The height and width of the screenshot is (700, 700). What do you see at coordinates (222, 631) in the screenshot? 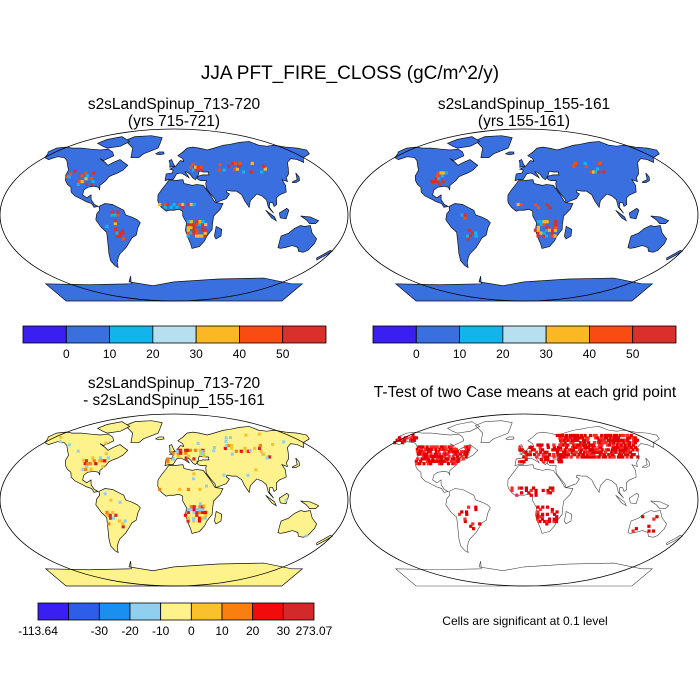
I see `colorbar-tick-label: 10` at bounding box center [222, 631].